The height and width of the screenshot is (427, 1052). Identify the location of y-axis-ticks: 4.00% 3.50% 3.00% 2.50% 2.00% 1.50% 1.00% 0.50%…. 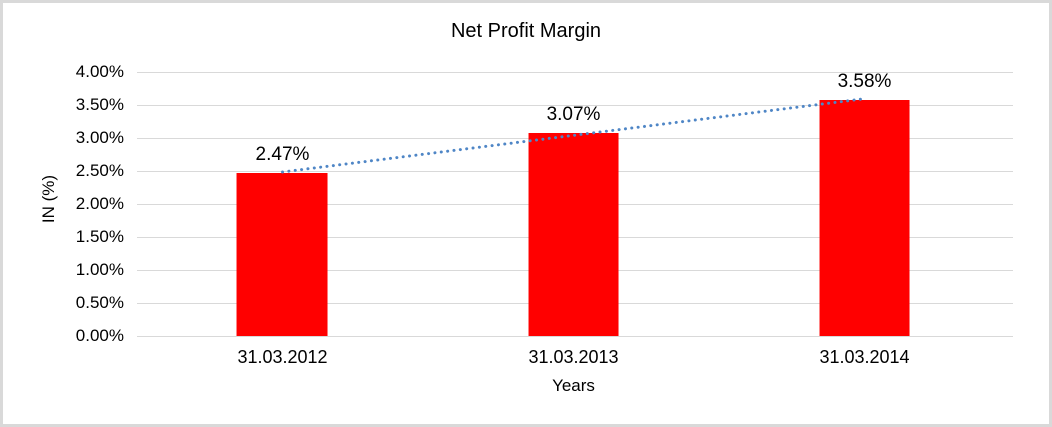
(63, 203).